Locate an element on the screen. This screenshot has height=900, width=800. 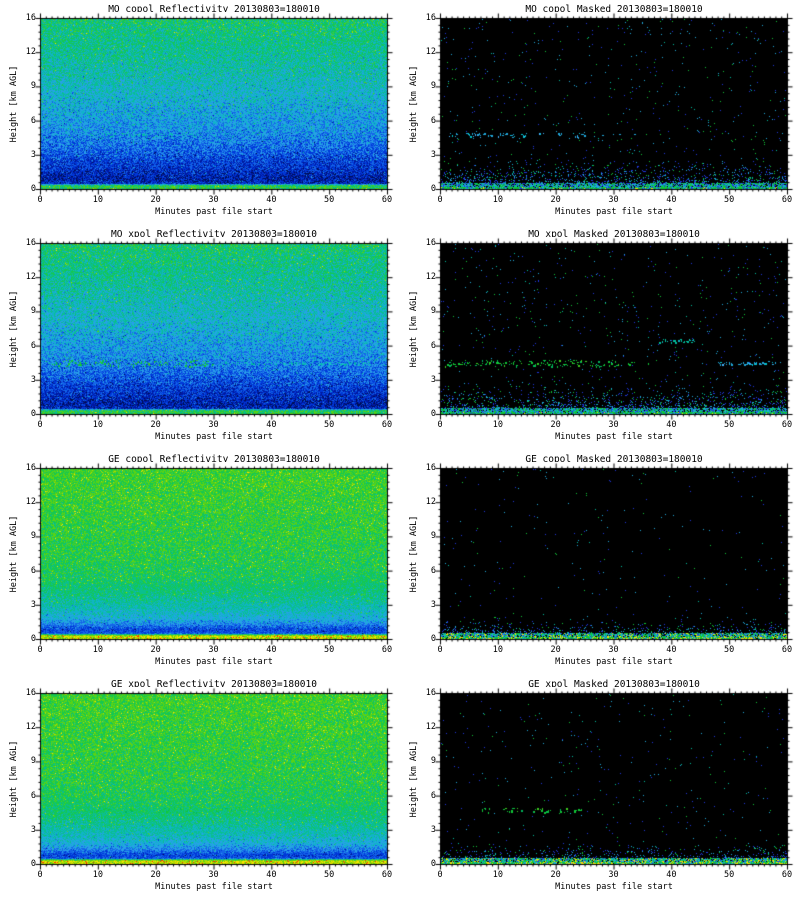
panel-title-ge-copol-masked: GE copol Masked 20130803=180010 is located at coordinates (614, 459).